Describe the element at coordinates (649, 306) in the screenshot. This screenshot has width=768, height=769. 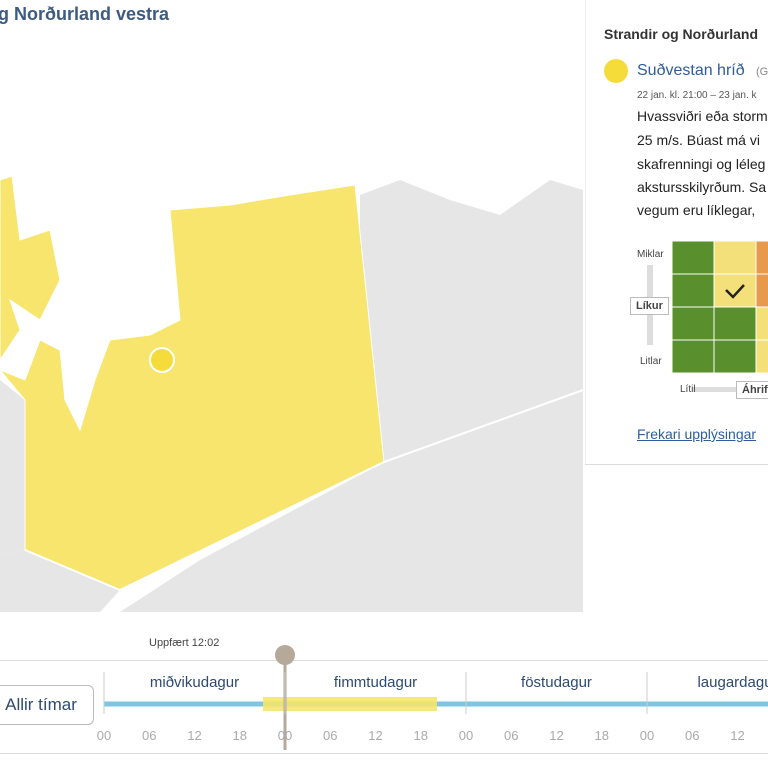
I see `axis-title: Líkur` at that location.